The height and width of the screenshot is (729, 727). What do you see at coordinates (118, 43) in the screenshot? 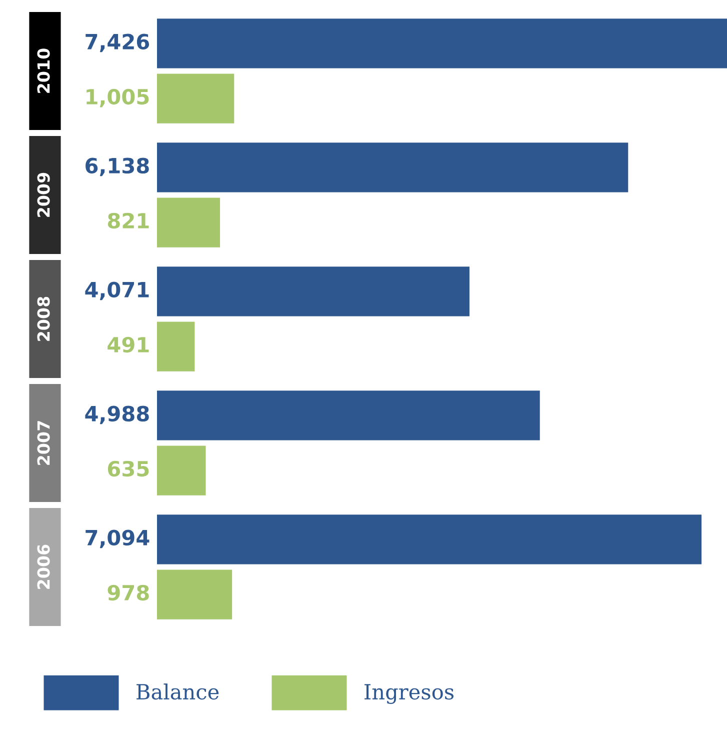
I see `data-label: 7,426` at bounding box center [118, 43].